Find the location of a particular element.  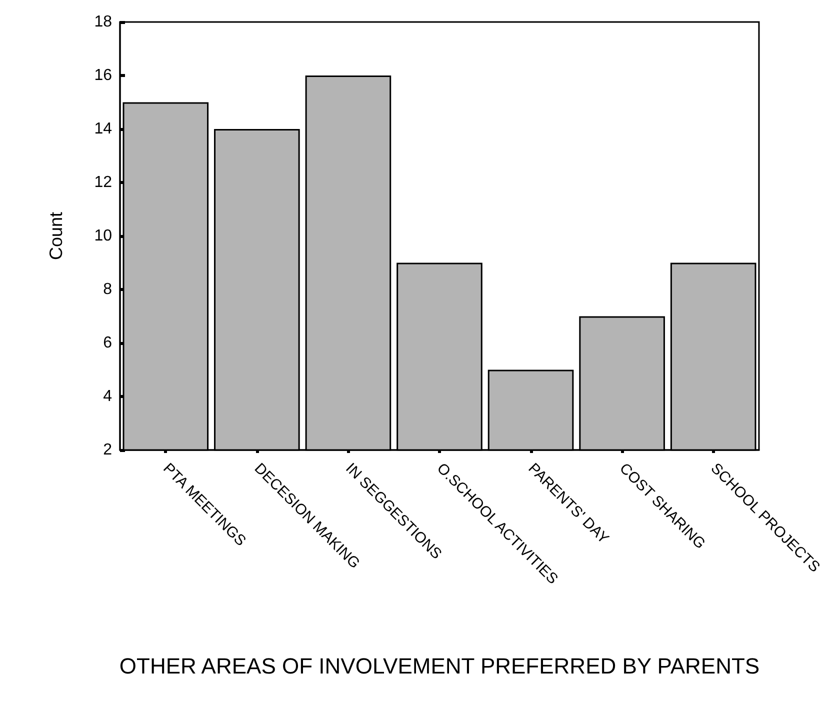

y-tick-label: 18 is located at coordinates (103, 22).